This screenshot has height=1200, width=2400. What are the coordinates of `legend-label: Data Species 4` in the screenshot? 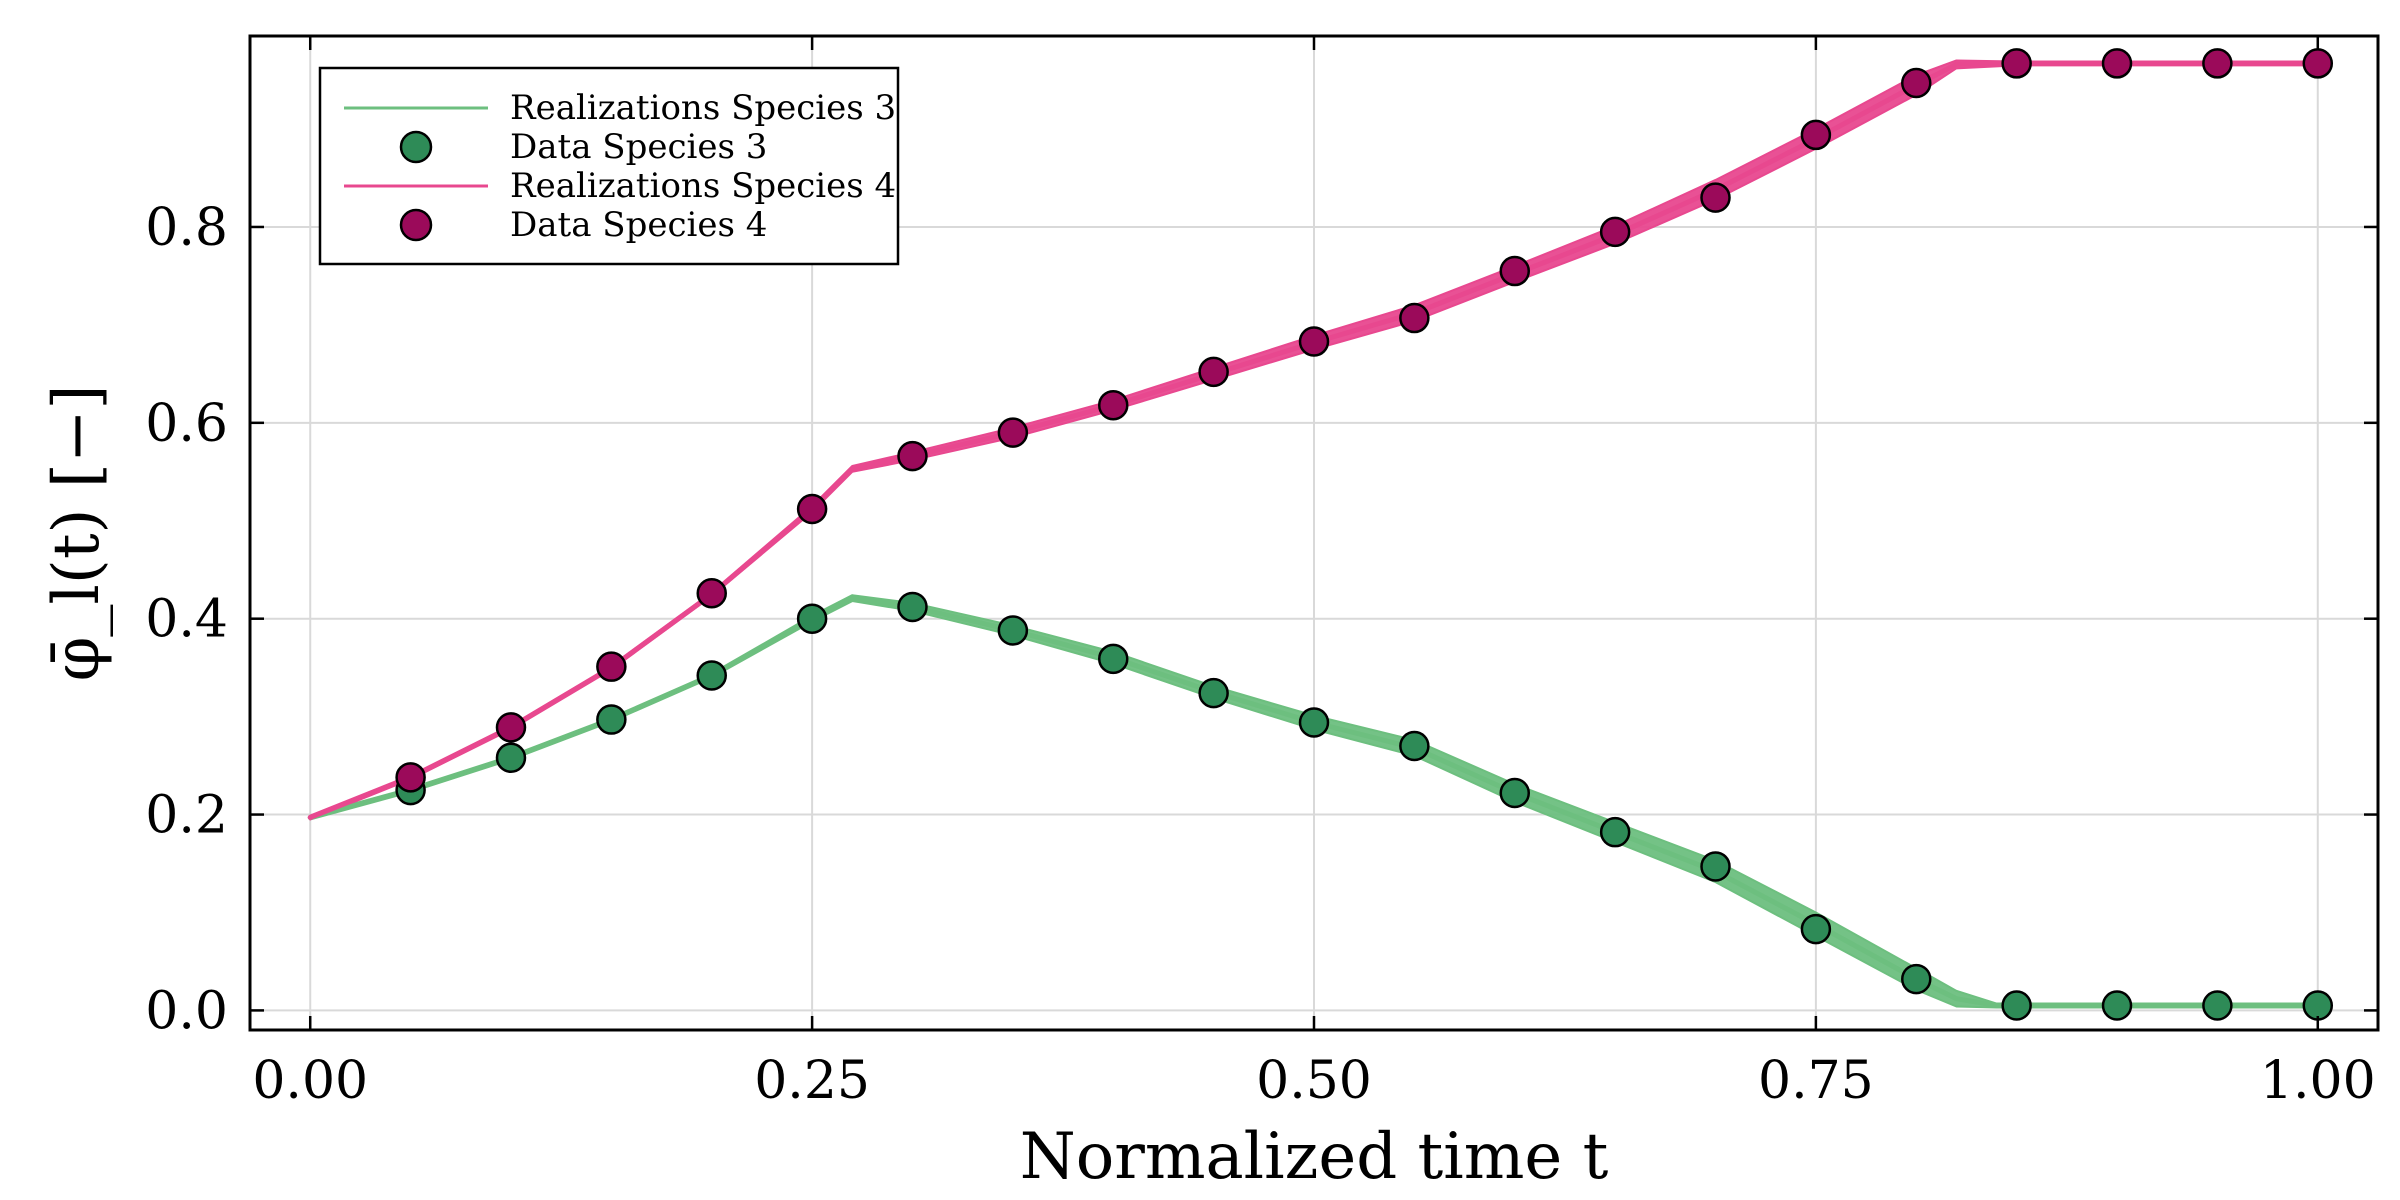 It's located at (638, 225).